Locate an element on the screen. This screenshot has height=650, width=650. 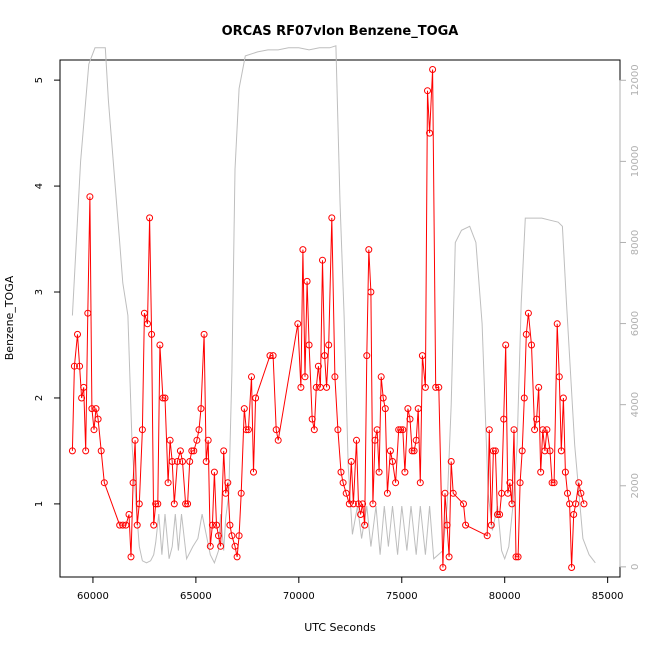
right-y-tick-label: 10000 is located at coordinates (635, 161).